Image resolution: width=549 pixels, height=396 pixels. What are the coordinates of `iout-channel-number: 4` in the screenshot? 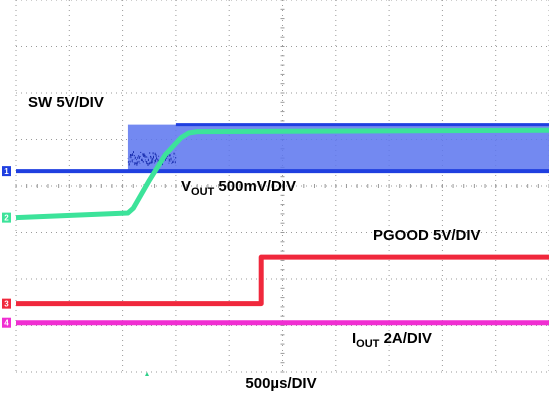 It's located at (6, 323).